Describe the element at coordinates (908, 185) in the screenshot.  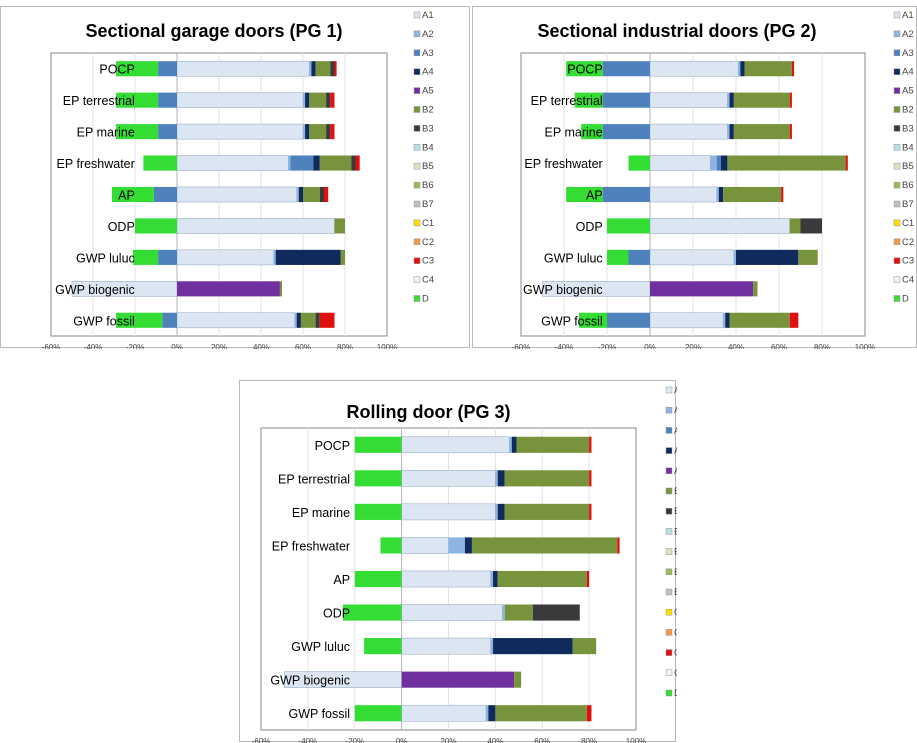
I see `legend-label: B6` at that location.